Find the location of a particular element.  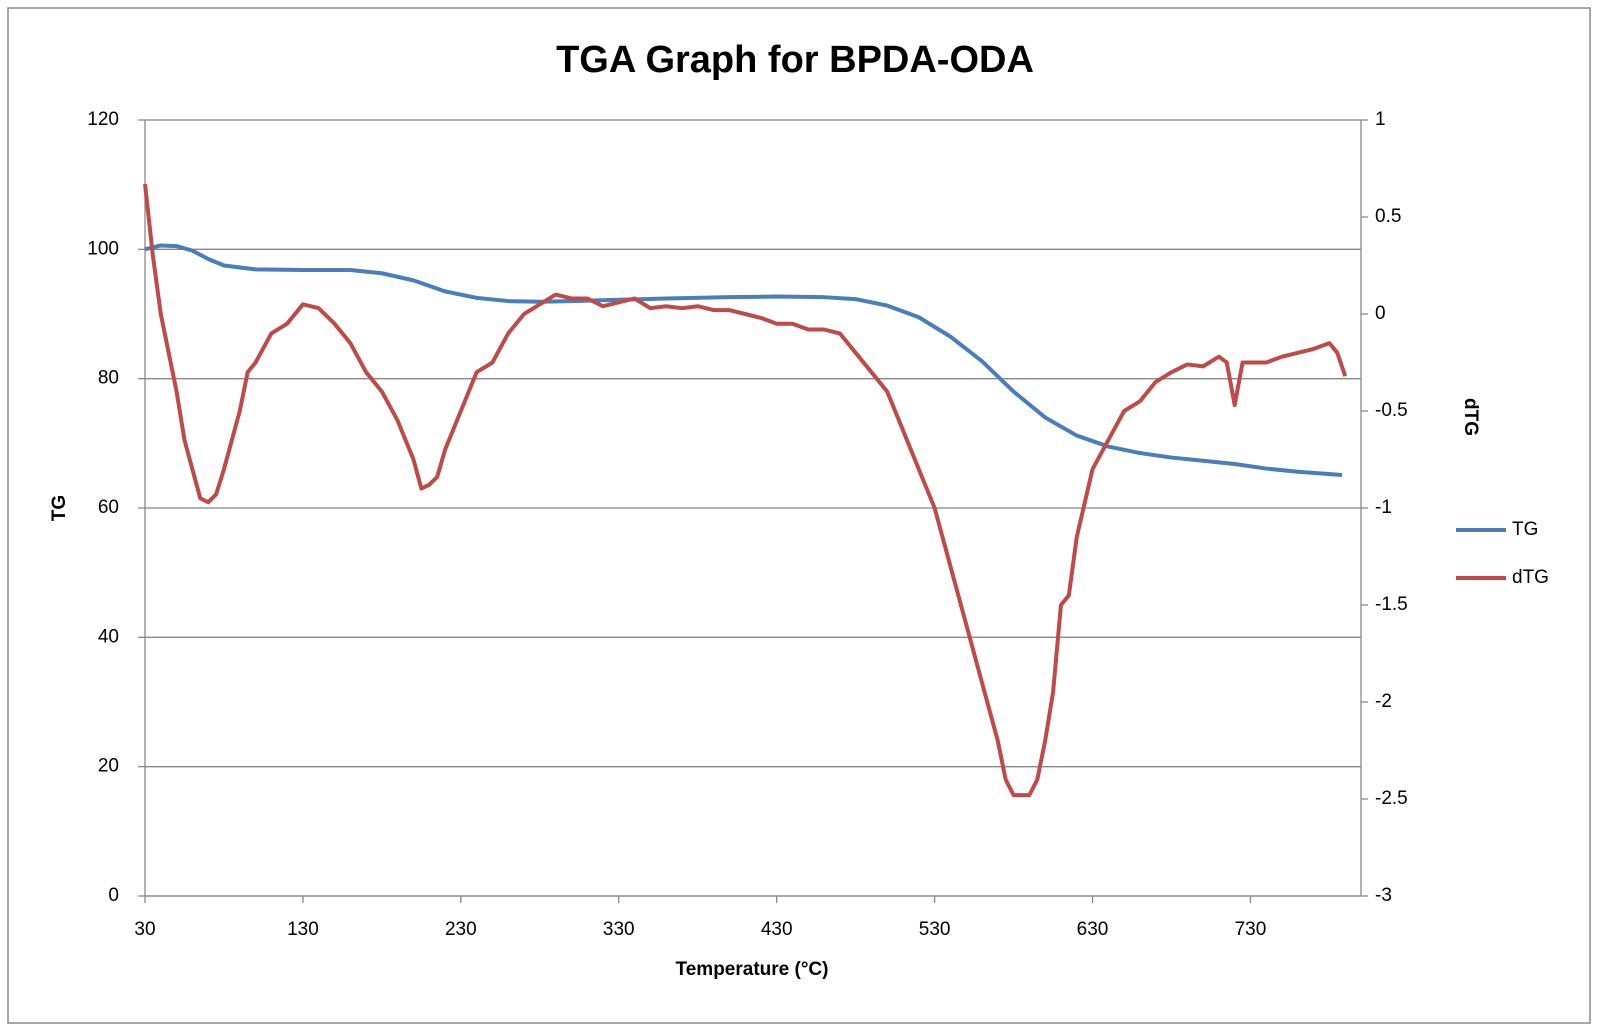

chart-title: TGA Graph for BPDA-ODA is located at coordinates (795, 60).